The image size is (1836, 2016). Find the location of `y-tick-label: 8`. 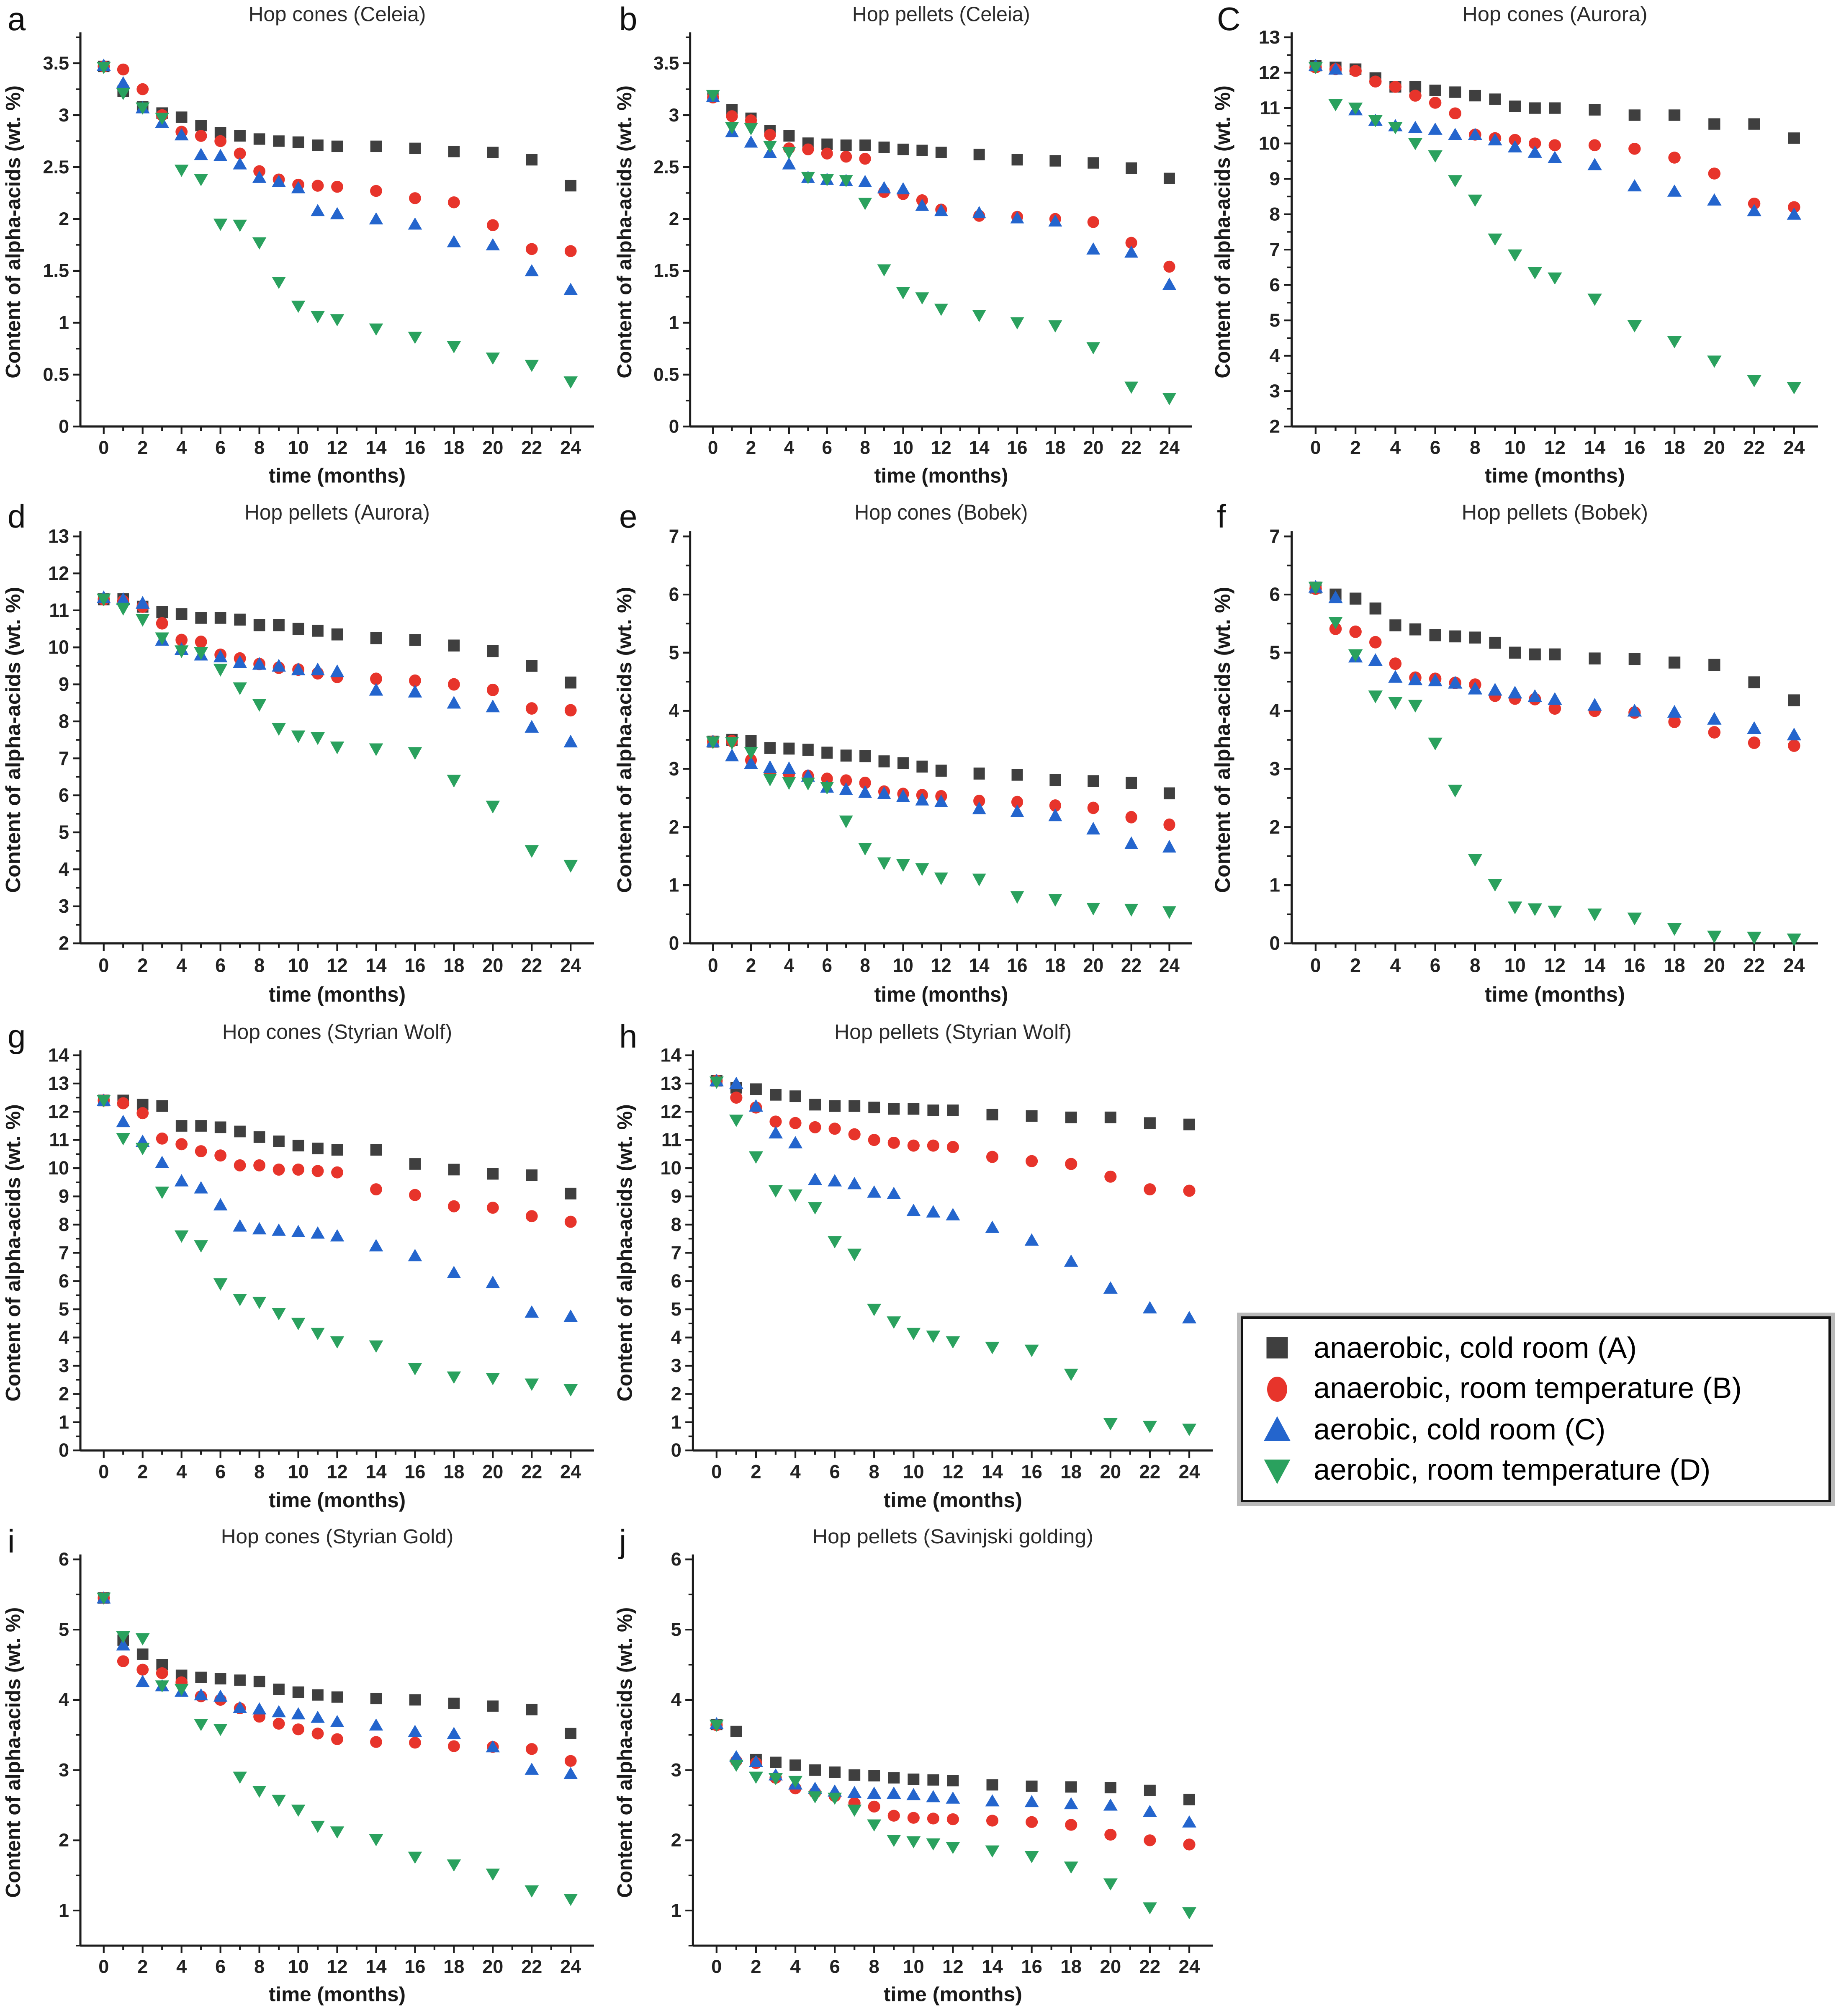

y-tick-label: 8 is located at coordinates (64, 722).